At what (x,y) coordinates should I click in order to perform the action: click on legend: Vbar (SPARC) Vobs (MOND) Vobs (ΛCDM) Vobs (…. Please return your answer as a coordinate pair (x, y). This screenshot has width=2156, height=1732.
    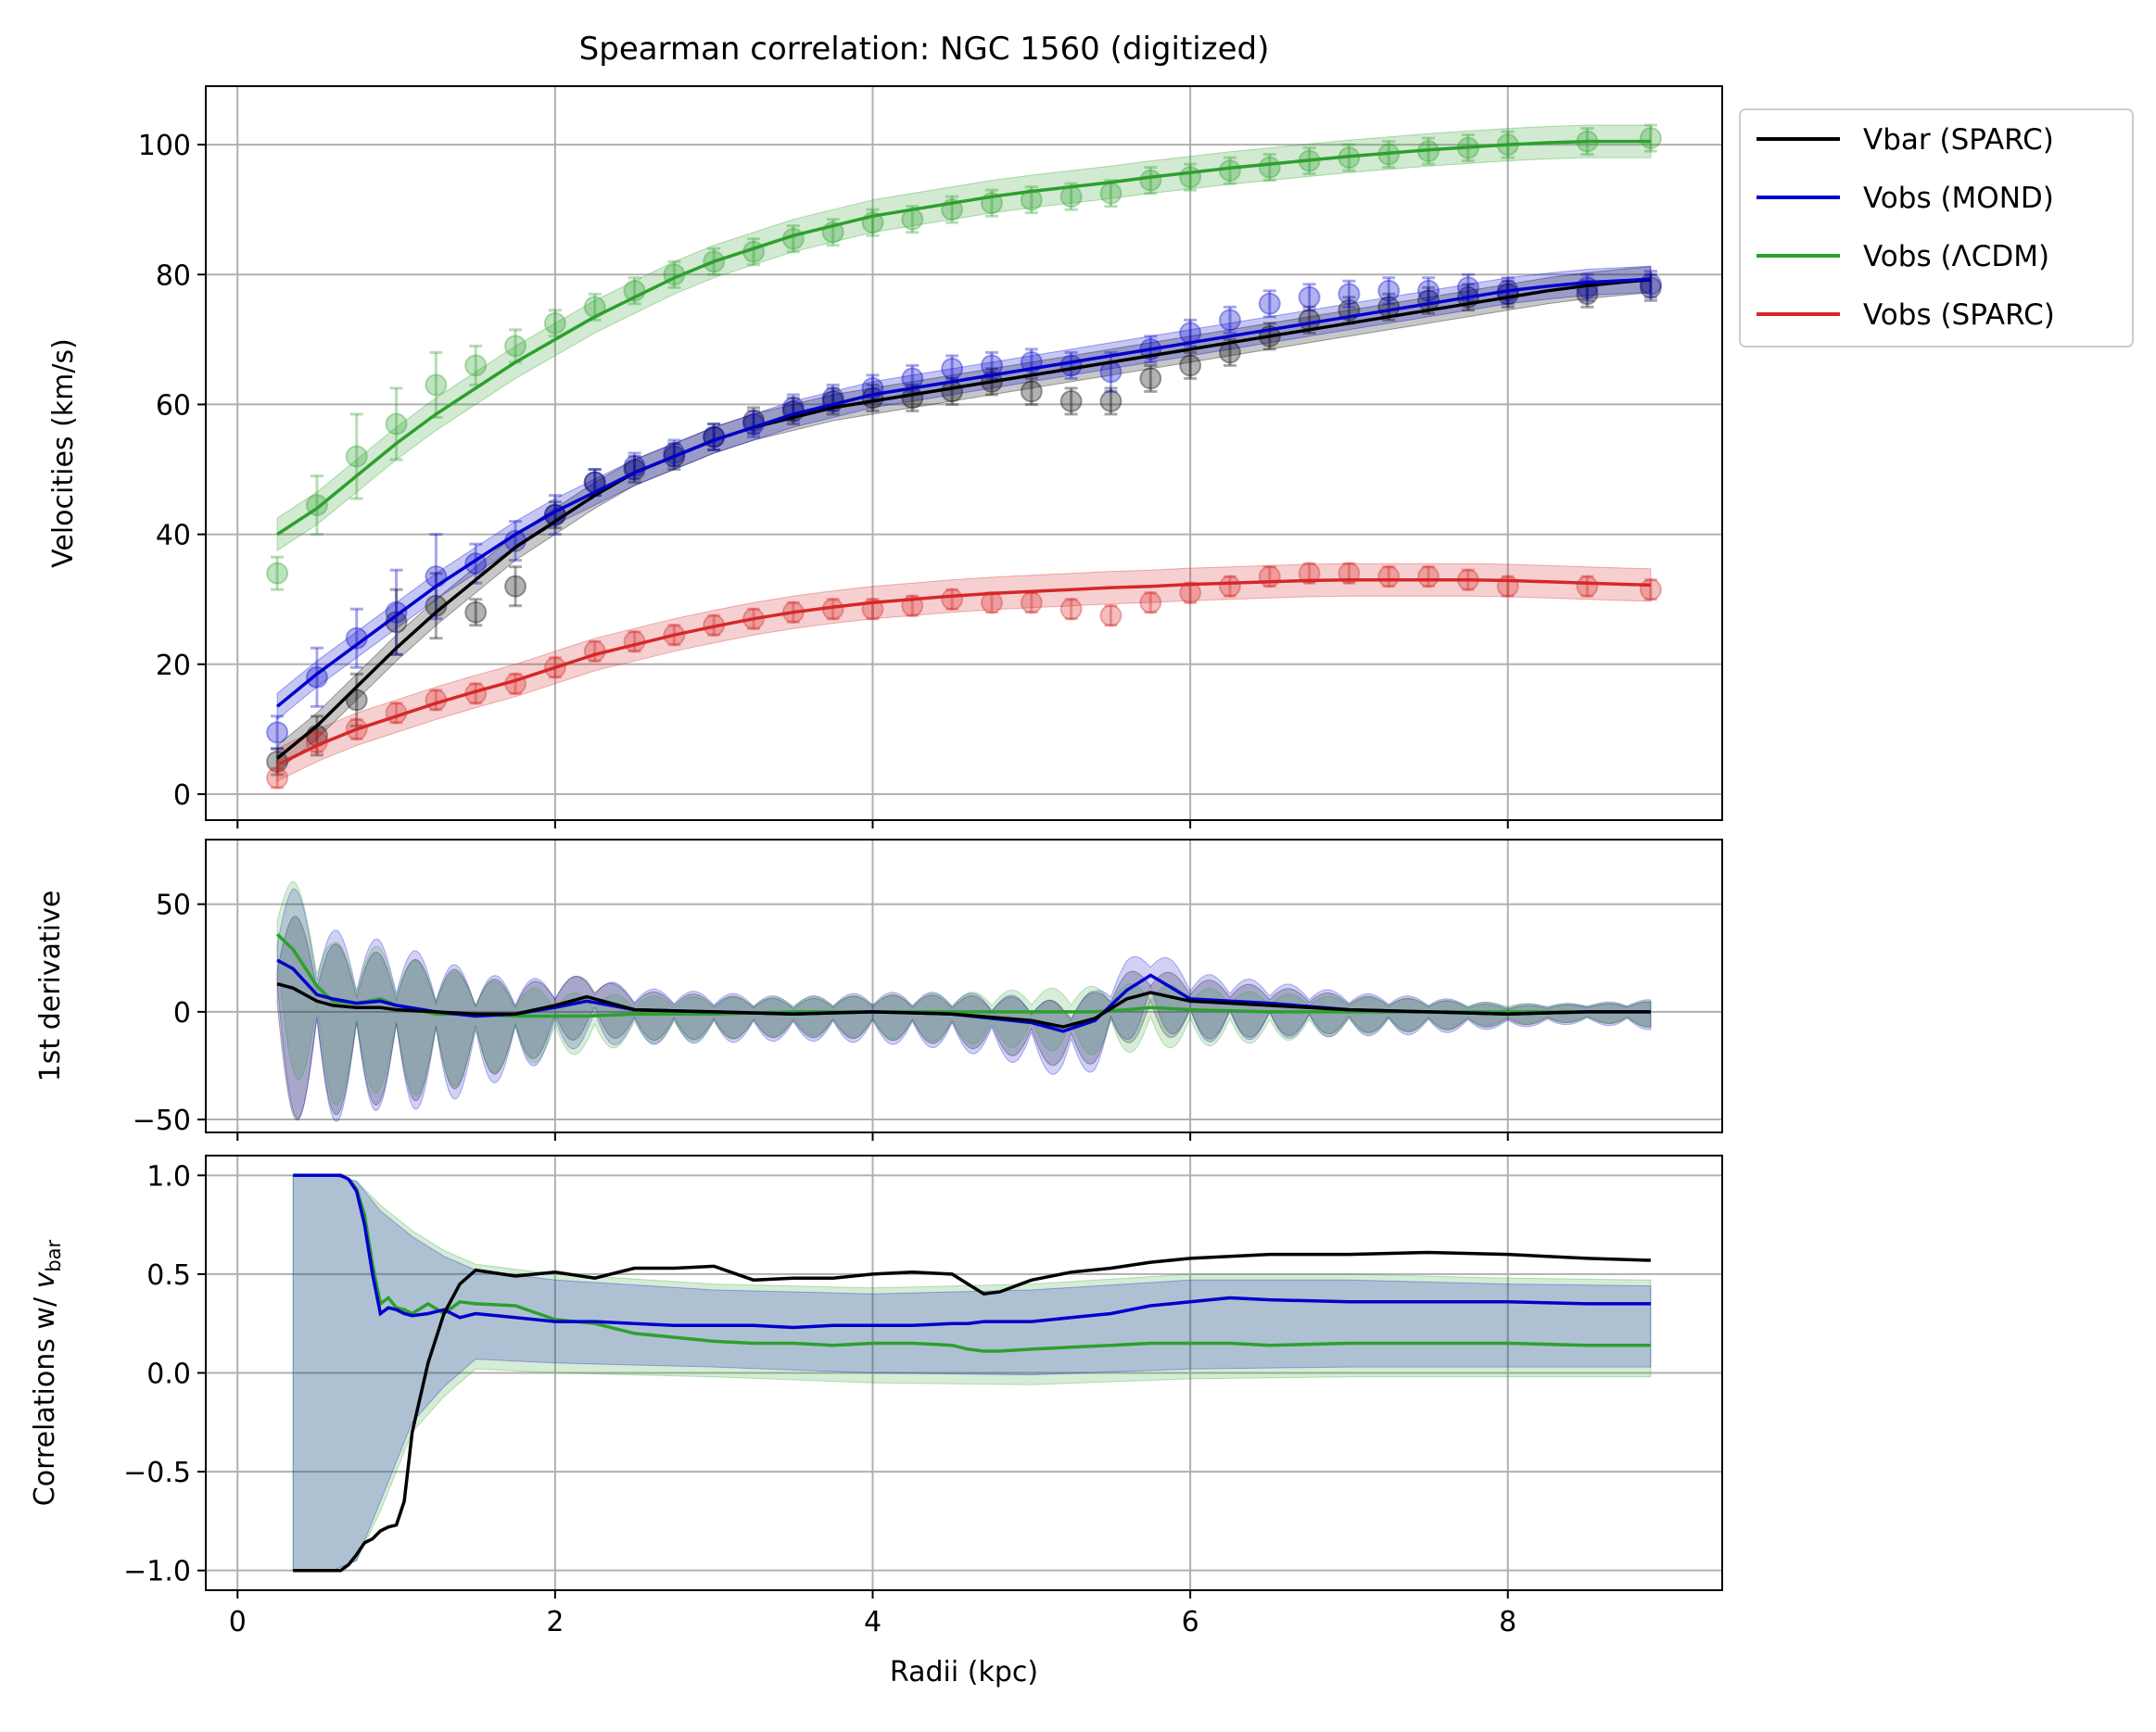
    Looking at the image, I should click on (1937, 228).